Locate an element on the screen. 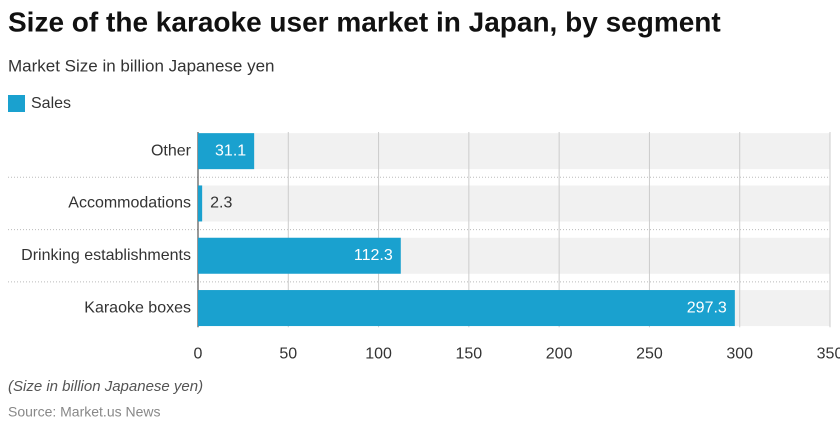  y-tick-label: Other is located at coordinates (171, 150).